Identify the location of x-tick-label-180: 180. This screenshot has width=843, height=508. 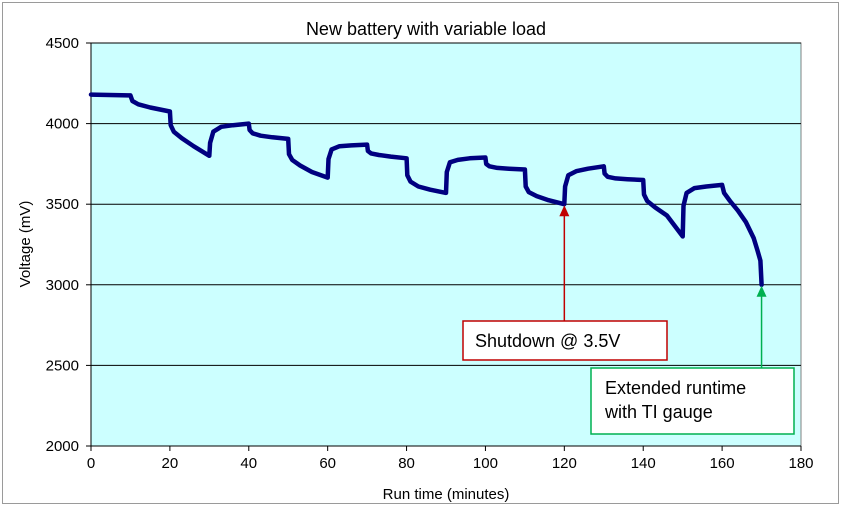
(800, 463).